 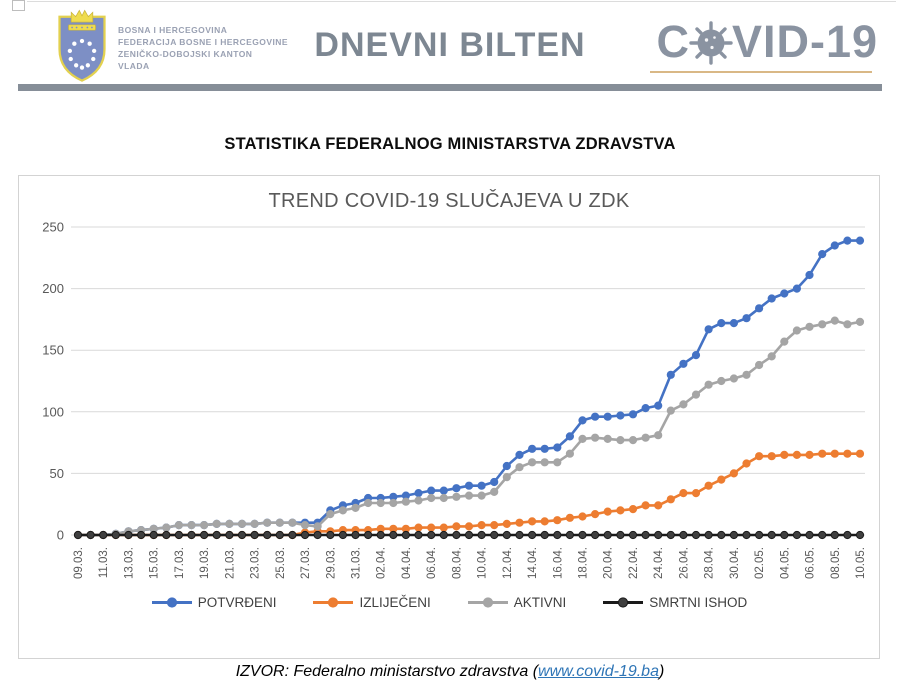 I want to click on covid-19-logo: C VID-19, so click(x=767, y=42).